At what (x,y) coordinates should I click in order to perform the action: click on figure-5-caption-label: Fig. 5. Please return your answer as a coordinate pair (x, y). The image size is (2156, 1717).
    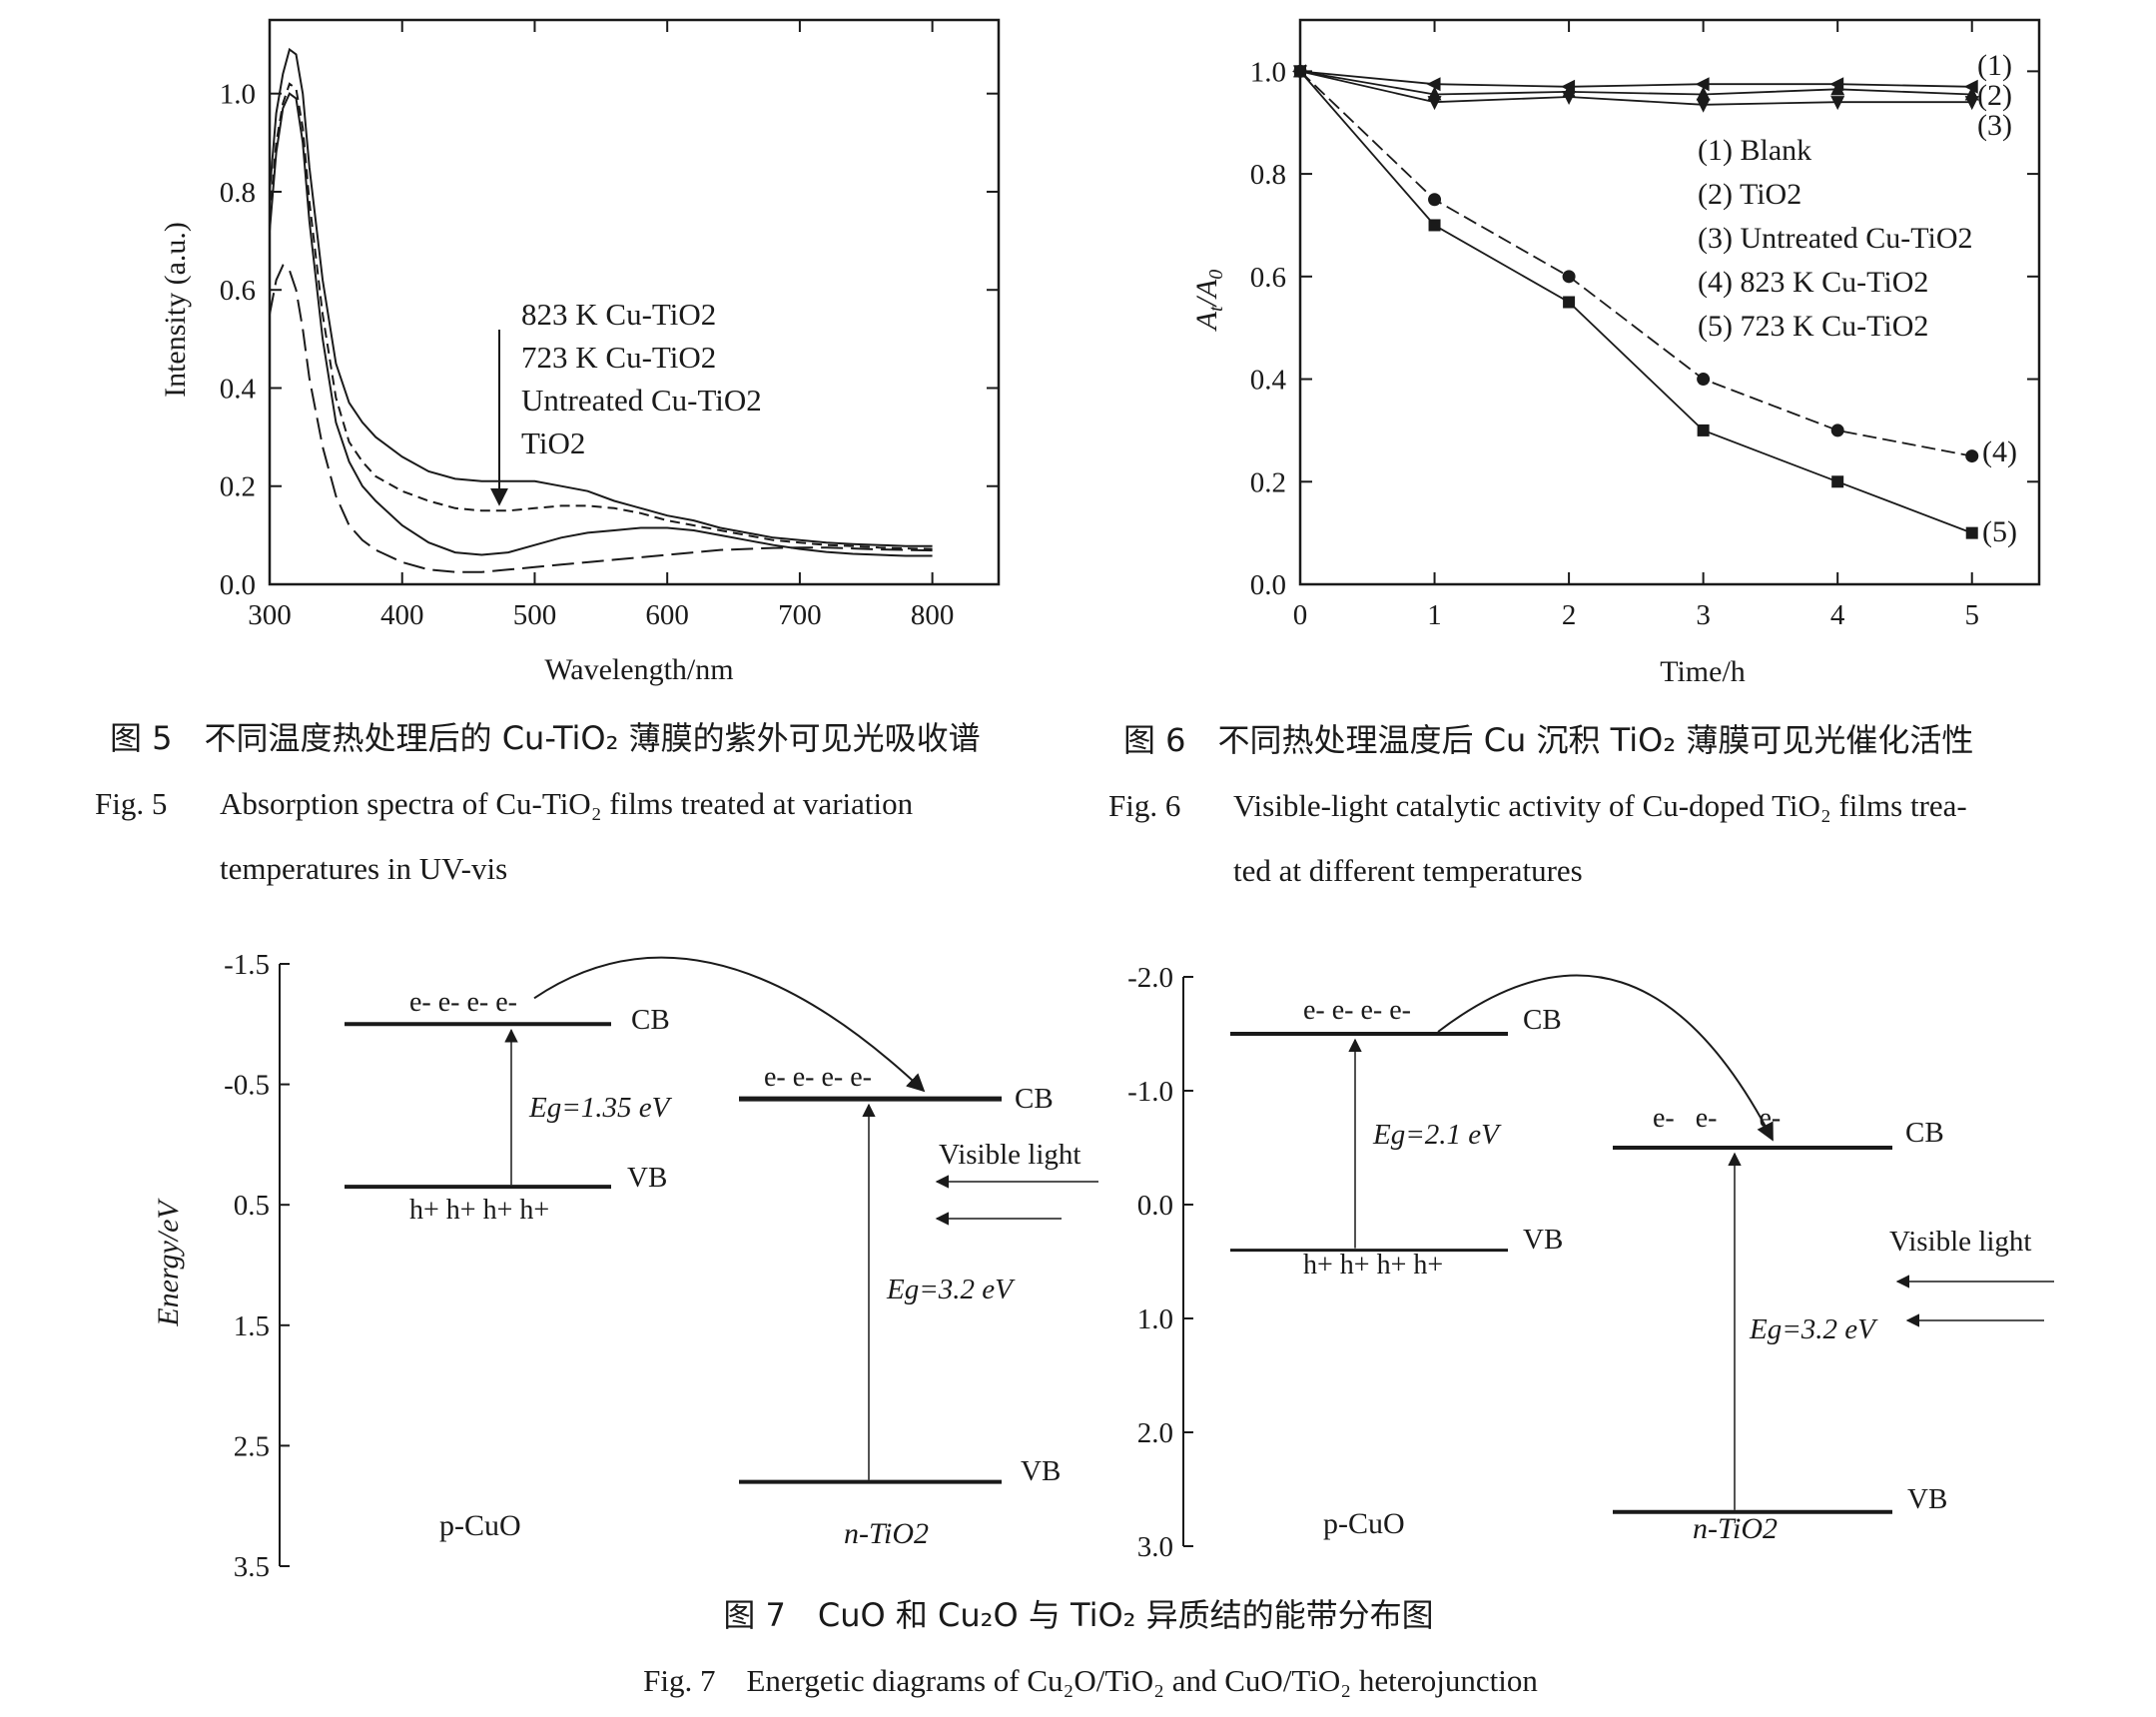
    Looking at the image, I should click on (131, 803).